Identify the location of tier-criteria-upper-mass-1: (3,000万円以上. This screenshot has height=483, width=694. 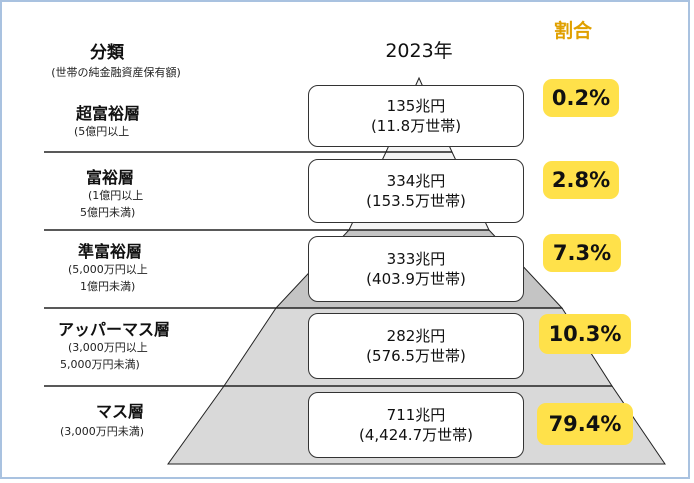
(108, 347).